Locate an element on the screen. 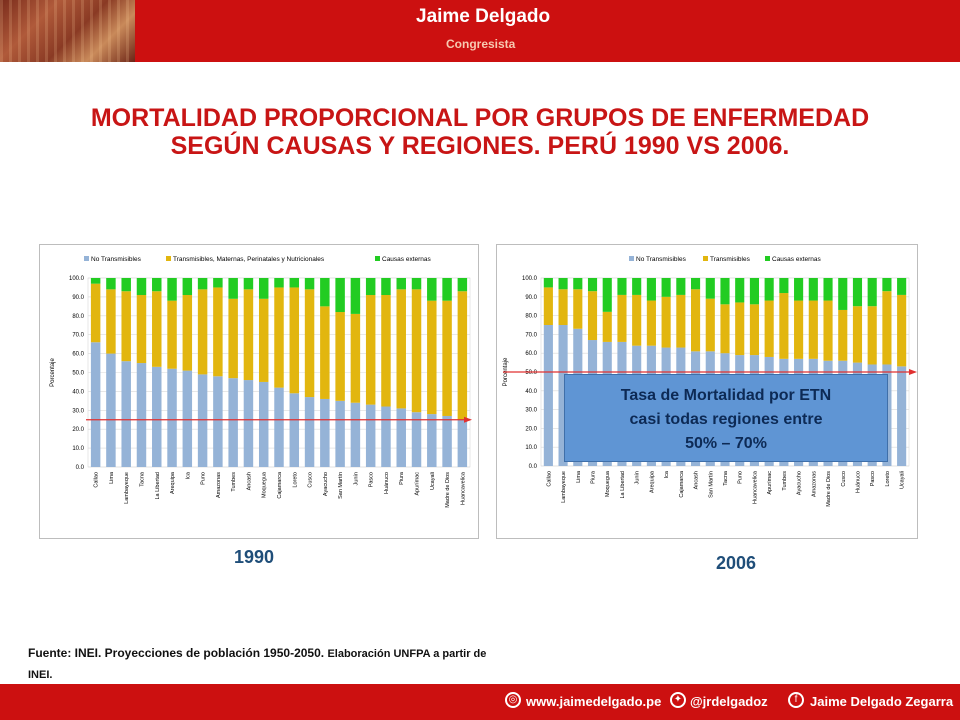 This screenshot has width=960, height=720. x-tick-label: Amazonas is located at coordinates (814, 484).